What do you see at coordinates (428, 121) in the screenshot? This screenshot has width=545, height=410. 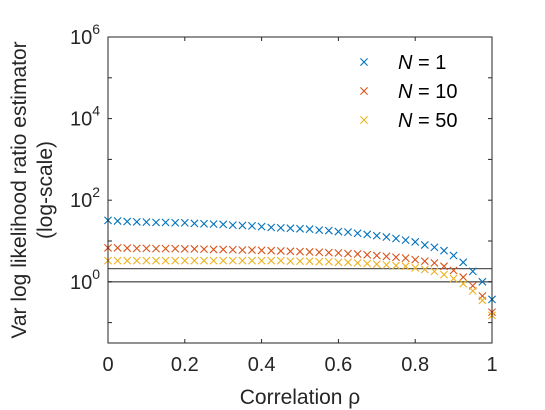 I see `legend-entry: N = 50` at bounding box center [428, 121].